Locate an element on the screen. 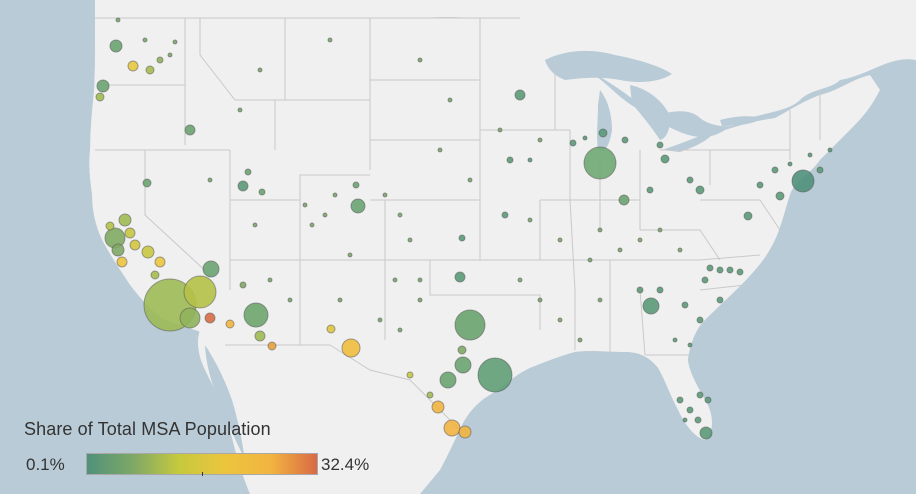 This screenshot has height=494, width=916. bubble-mcallen is located at coordinates (452, 428).